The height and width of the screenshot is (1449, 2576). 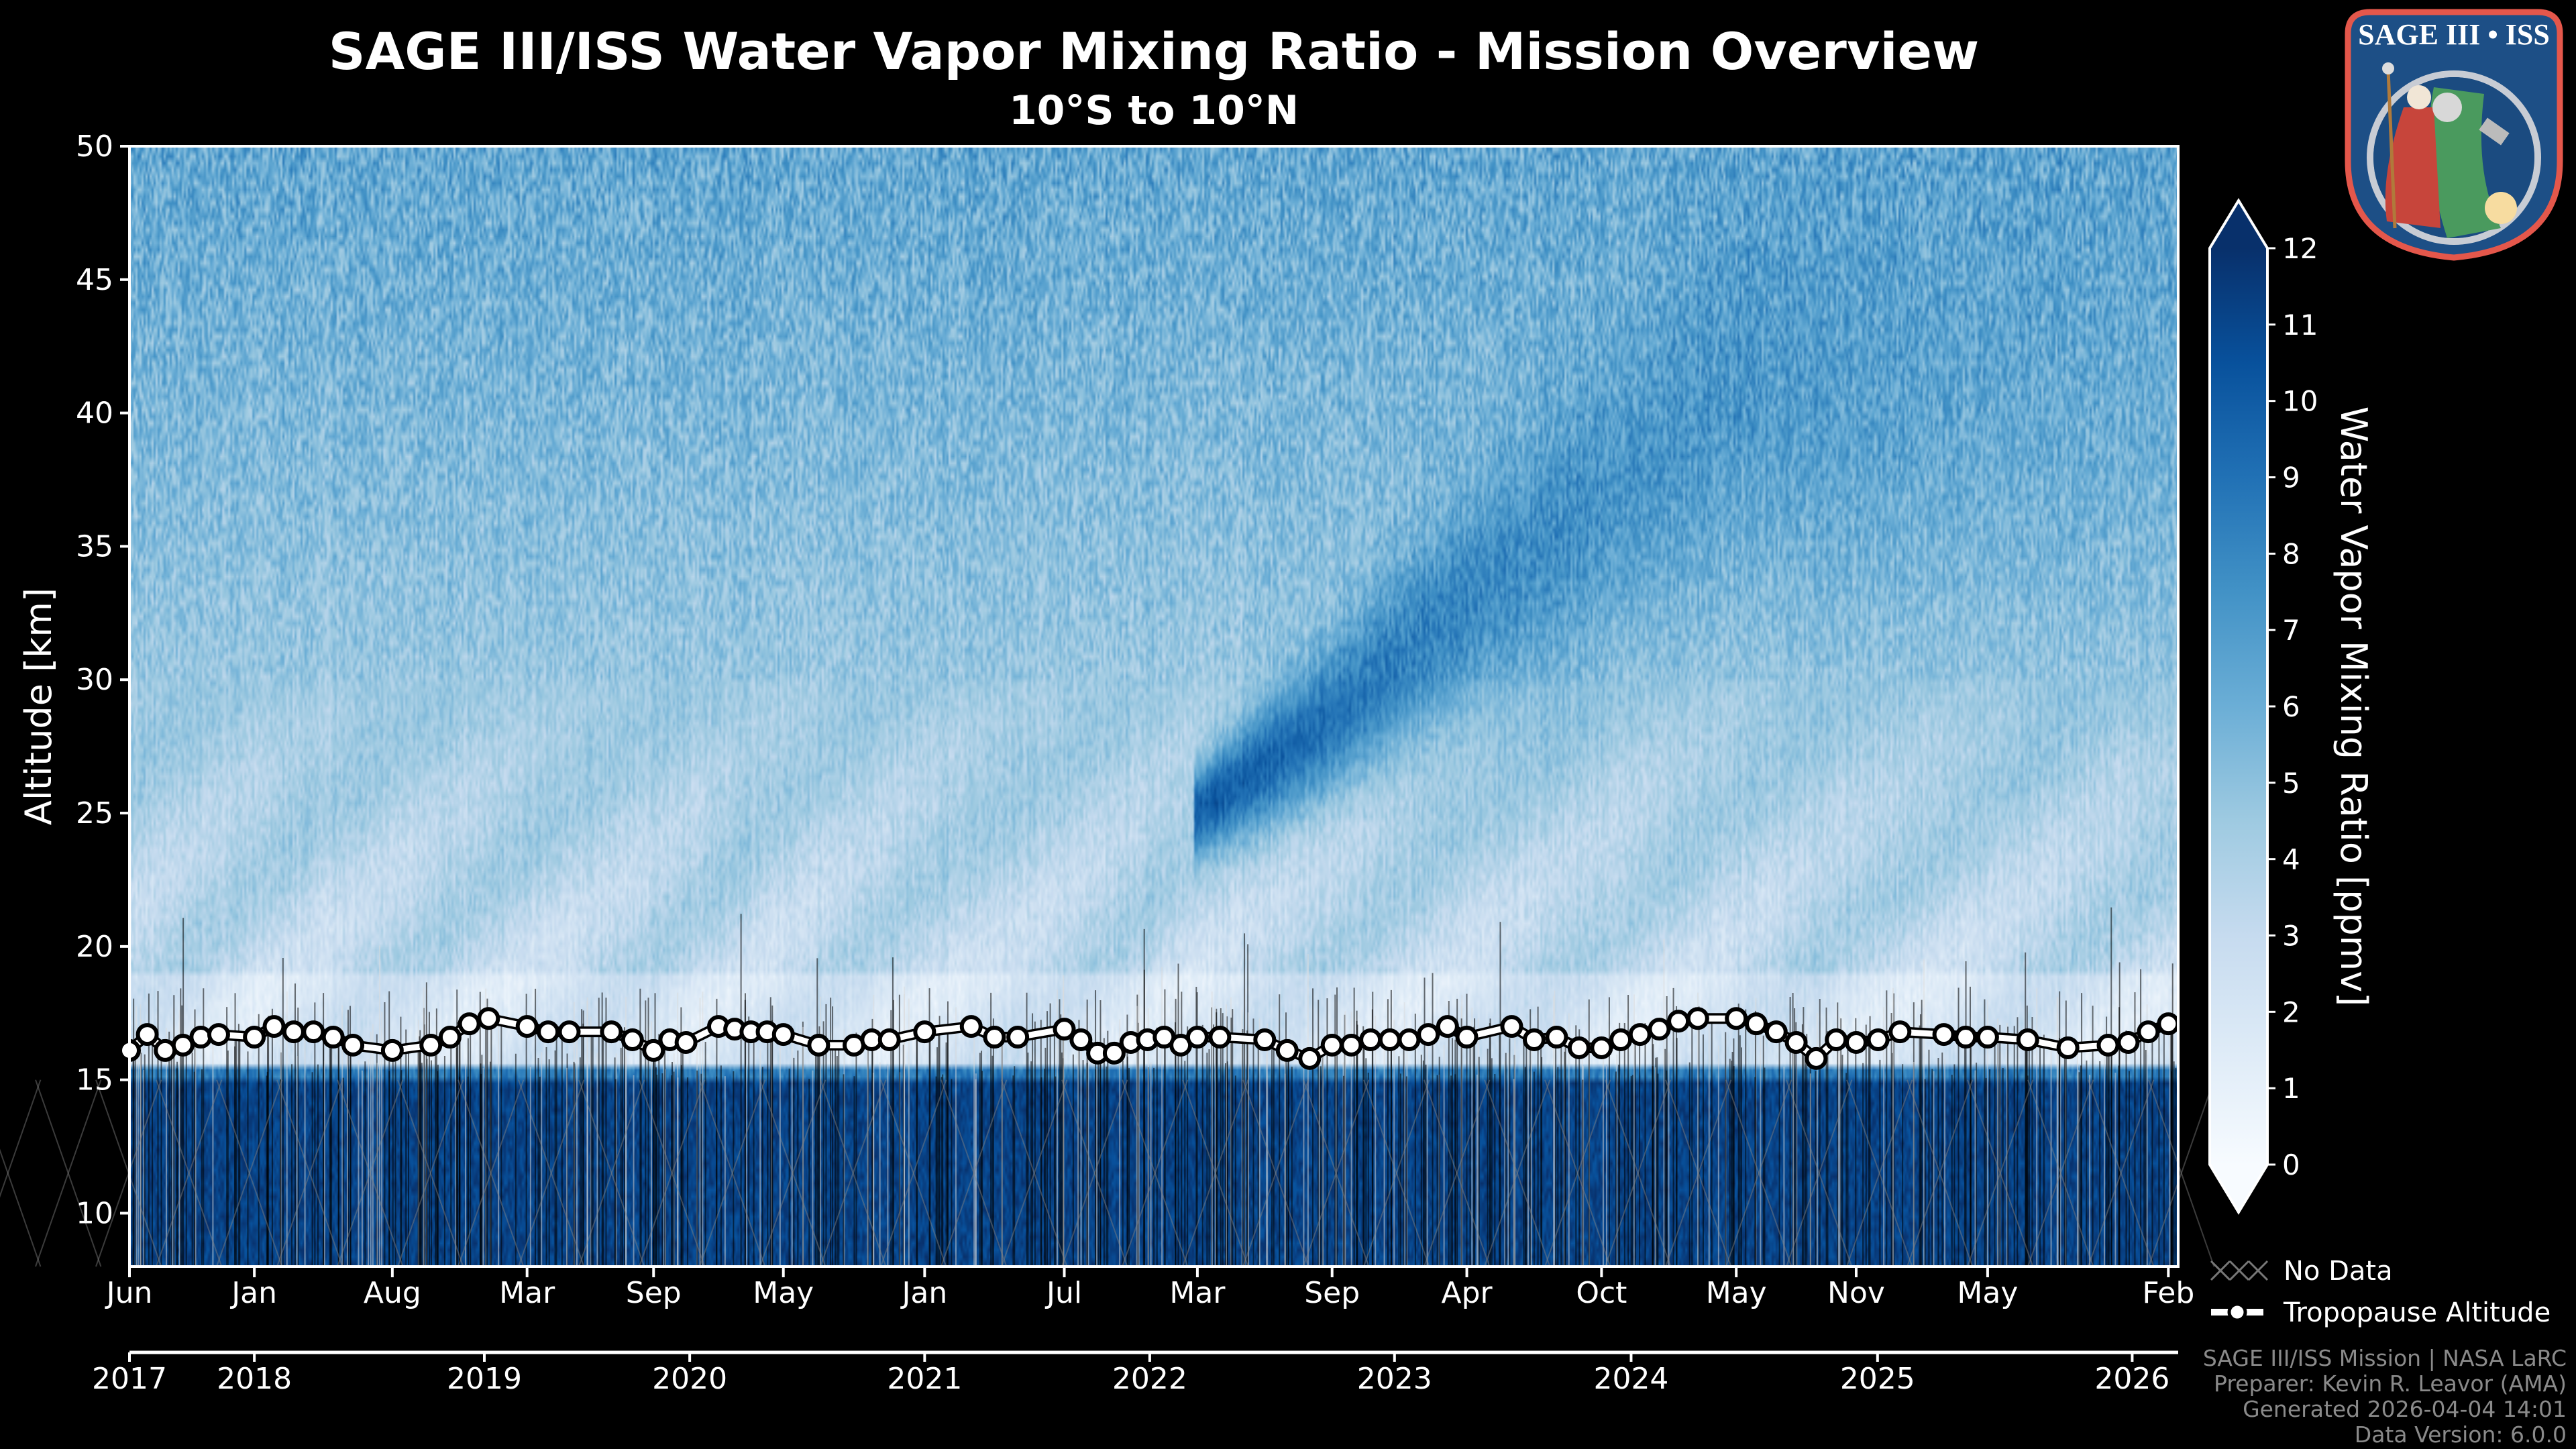 I want to click on colorbar-tick-label: 1, so click(x=2291, y=1088).